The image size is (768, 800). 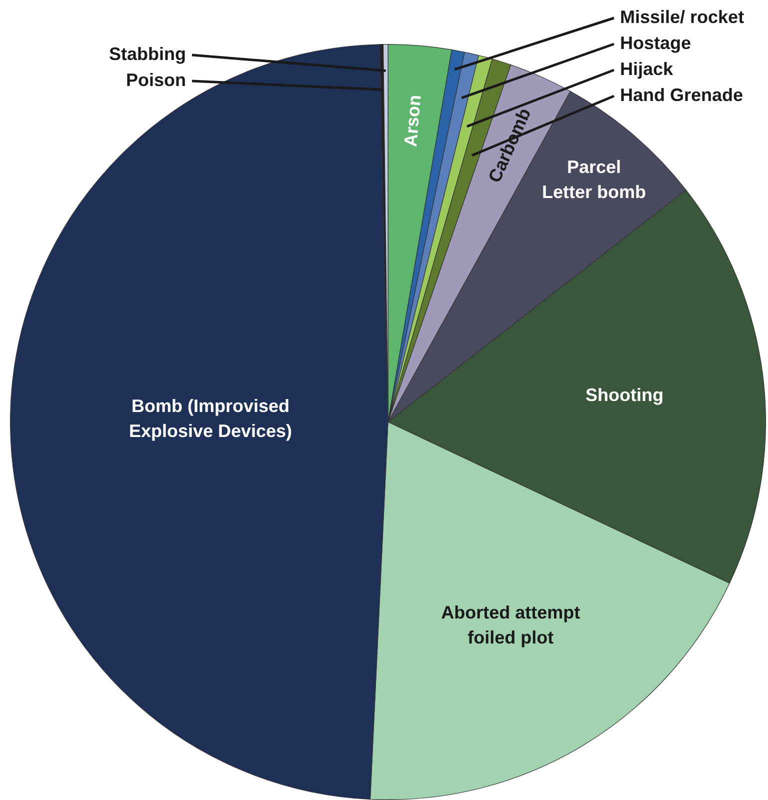 What do you see at coordinates (510, 625) in the screenshot?
I see `slice-label: Aborted attempt foiled plot` at bounding box center [510, 625].